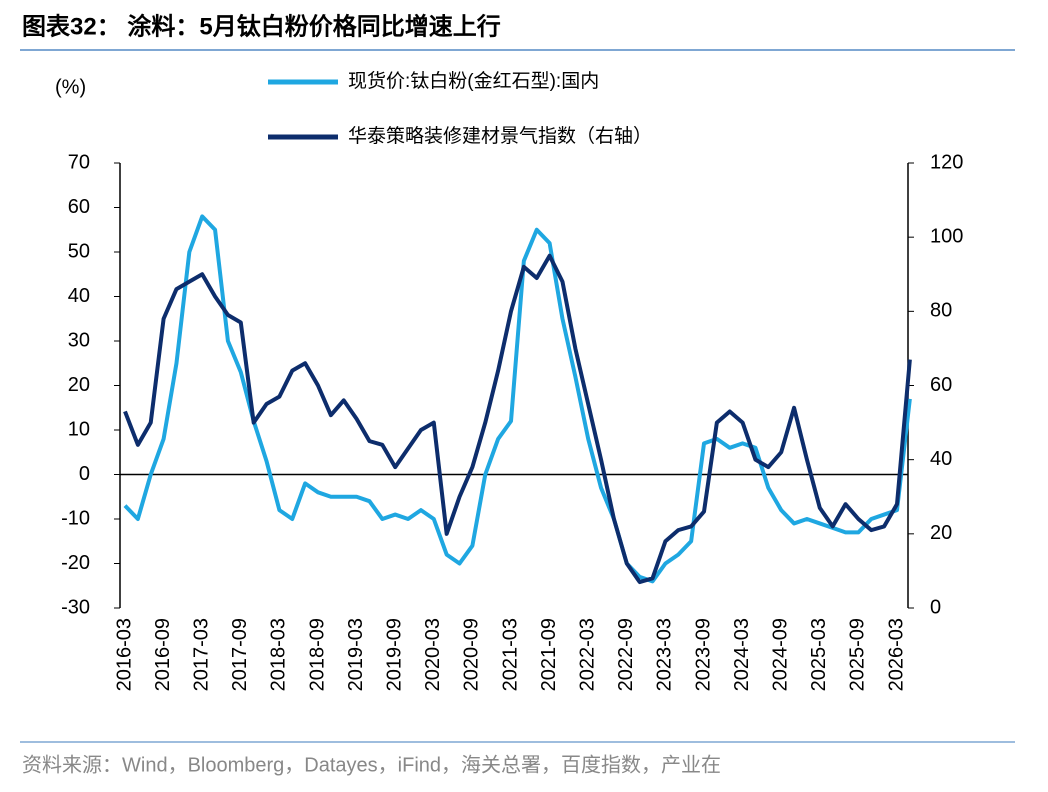 This screenshot has width=1048, height=792. What do you see at coordinates (941, 459) in the screenshot?
I see `y2-tick-label: 40` at bounding box center [941, 459].